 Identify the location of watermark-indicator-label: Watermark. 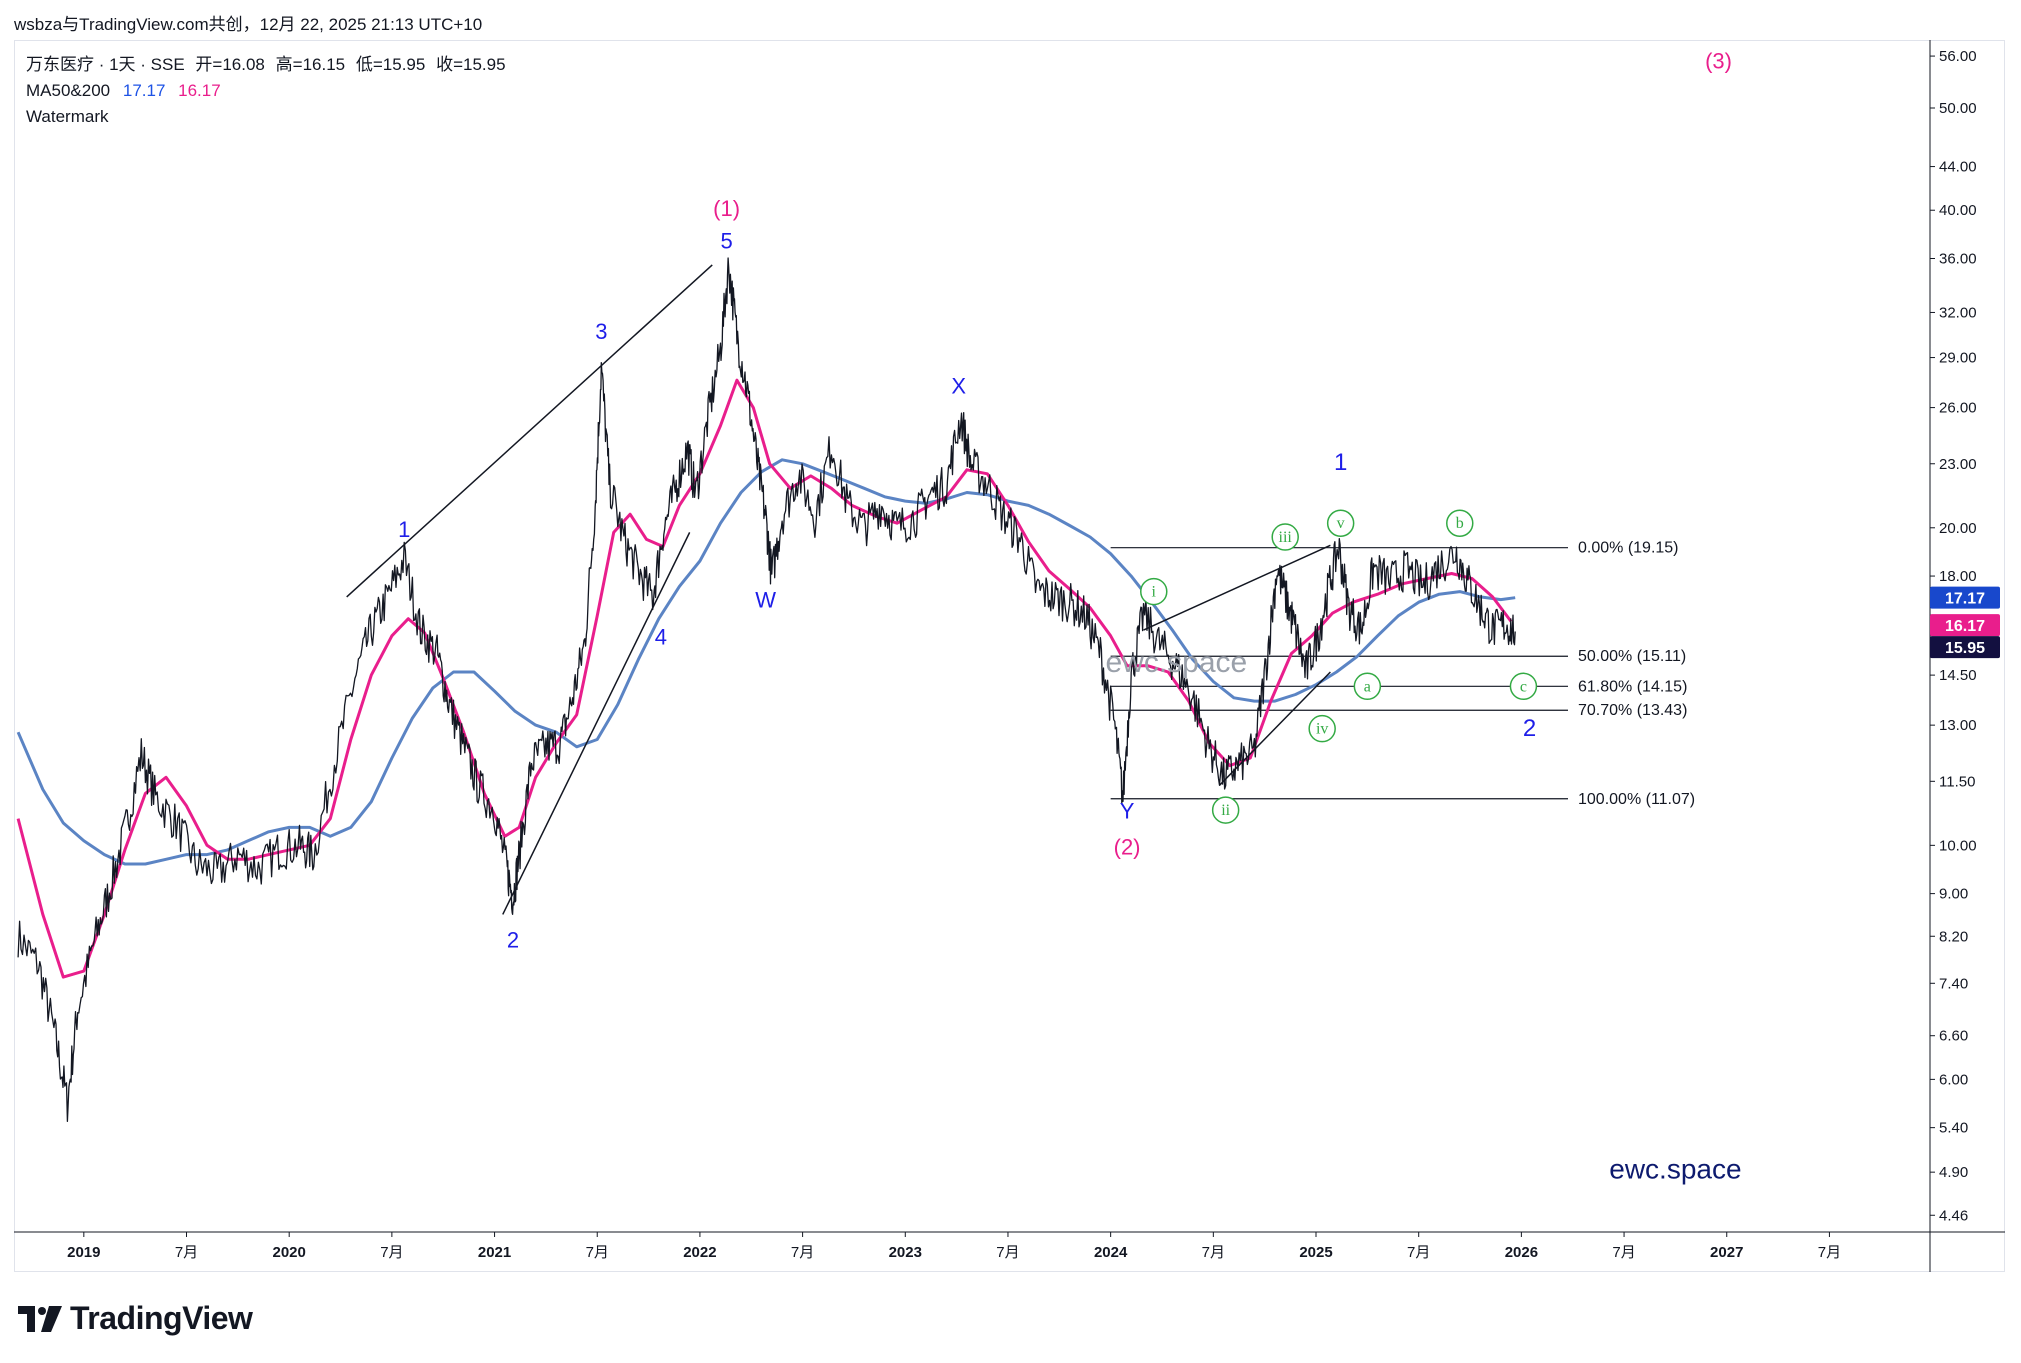
(67, 116).